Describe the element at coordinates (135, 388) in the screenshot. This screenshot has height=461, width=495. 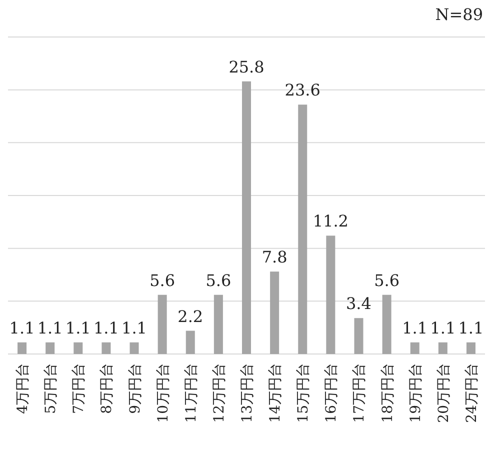
I see `x-tick-label: 9万円台` at that location.